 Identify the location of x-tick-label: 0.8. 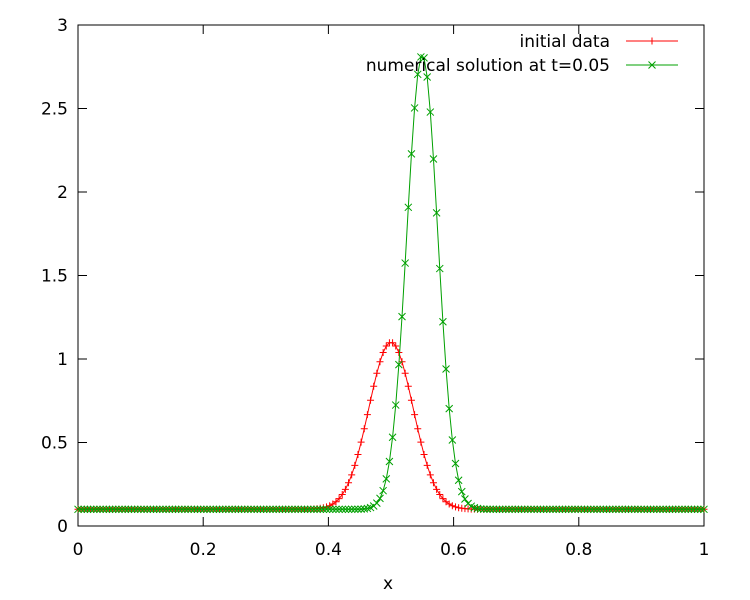
(578, 550).